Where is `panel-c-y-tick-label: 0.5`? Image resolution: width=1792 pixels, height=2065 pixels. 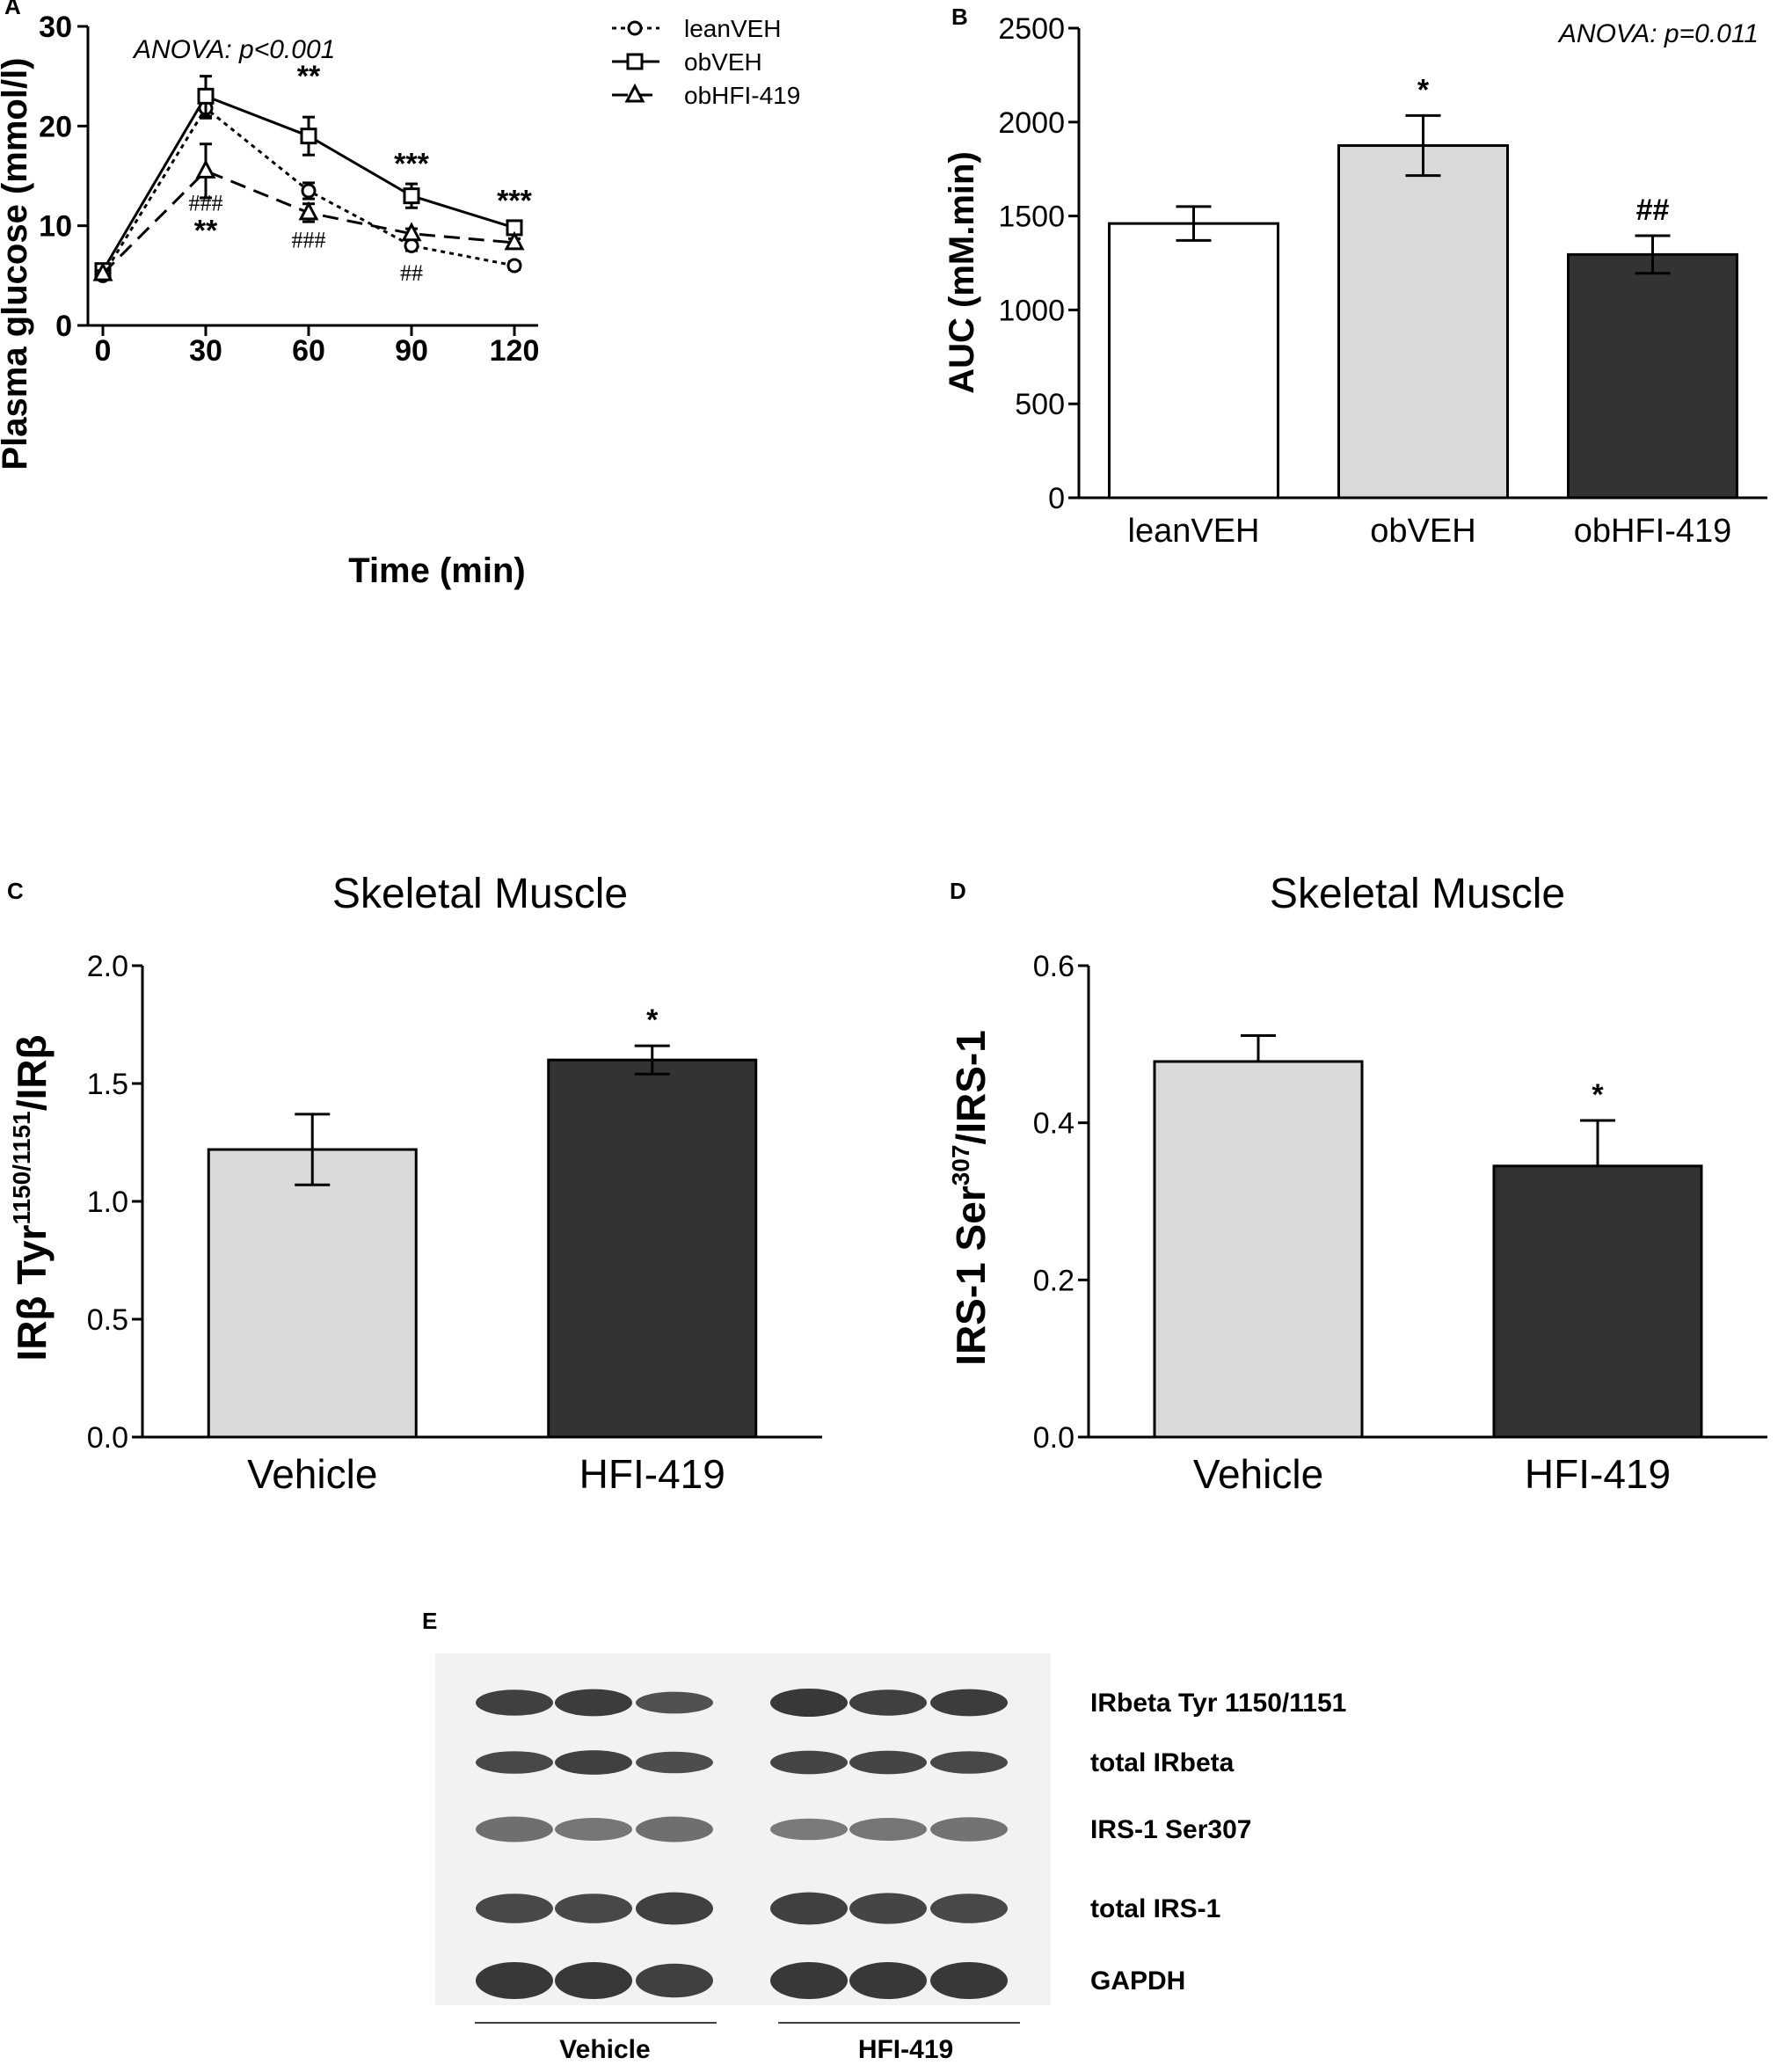 panel-c-y-tick-label: 0.5 is located at coordinates (107, 1320).